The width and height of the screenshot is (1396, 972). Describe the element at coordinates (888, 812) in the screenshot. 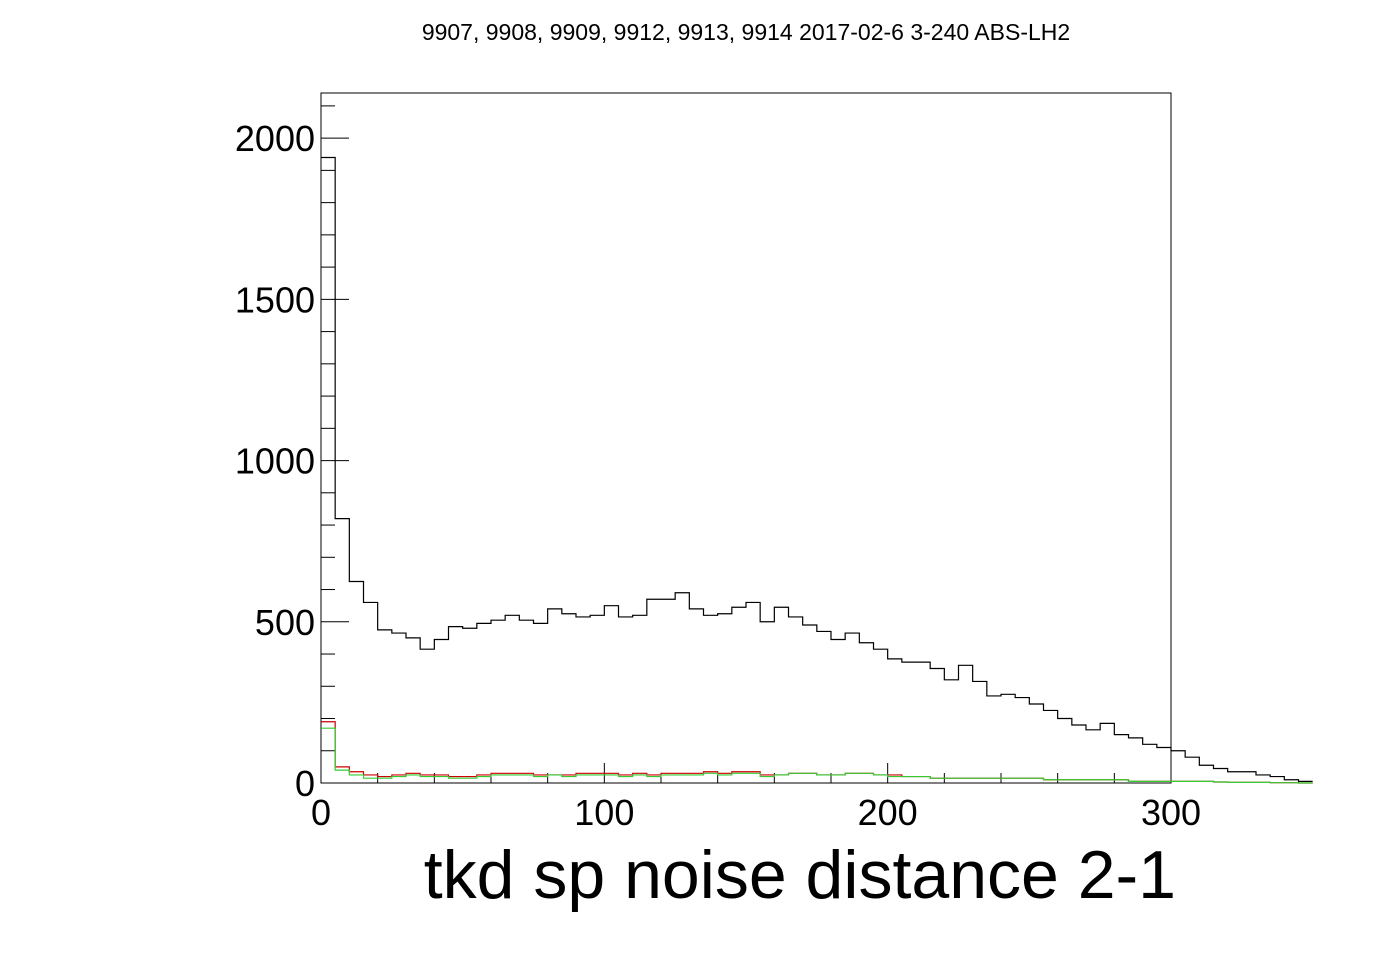

I see `x-tick-label: 200` at that location.